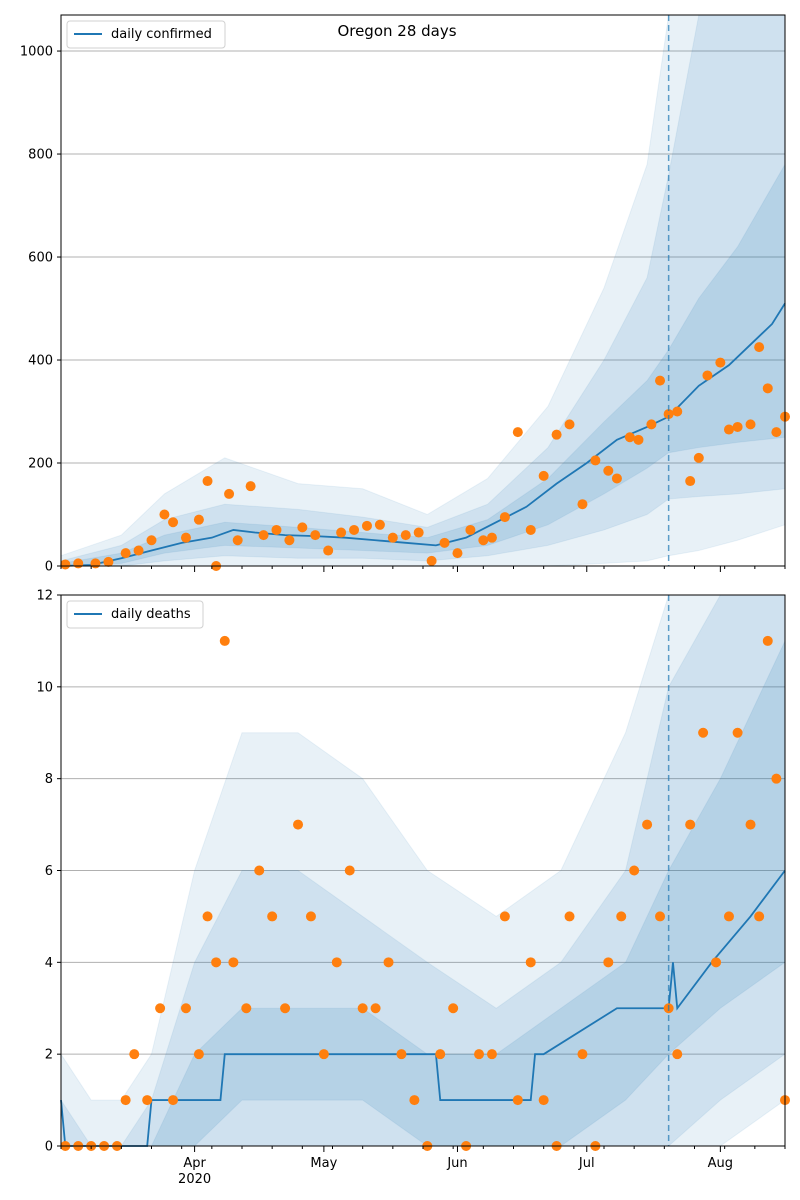 The width and height of the screenshot is (800, 1200). I want to click on legend-label-deaths: daily deaths, so click(151, 614).